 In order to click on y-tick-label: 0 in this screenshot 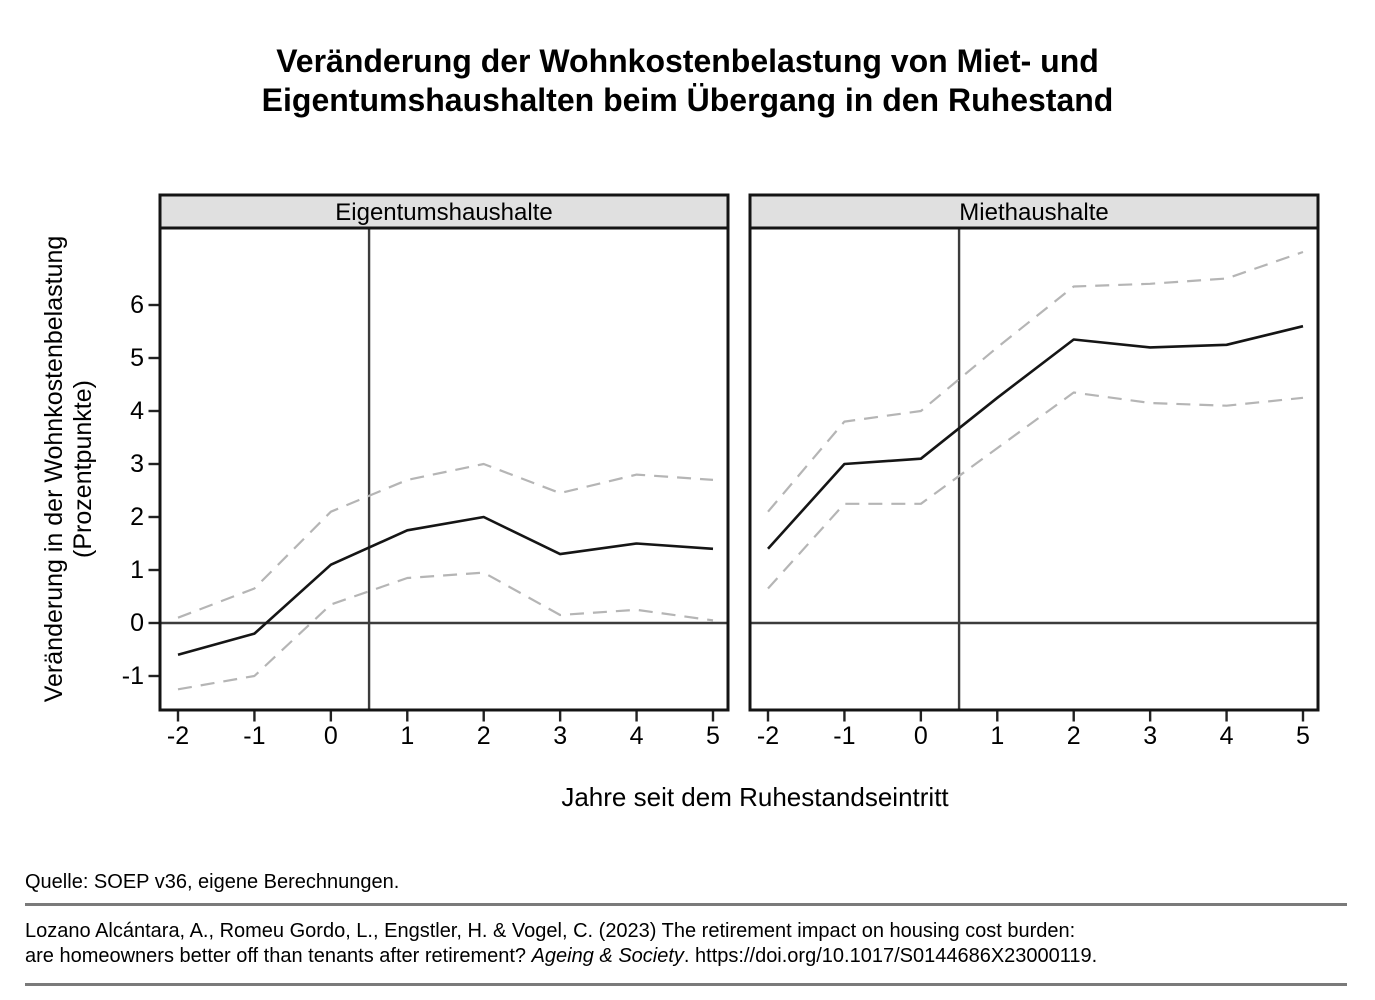, I will do `click(137, 623)`.